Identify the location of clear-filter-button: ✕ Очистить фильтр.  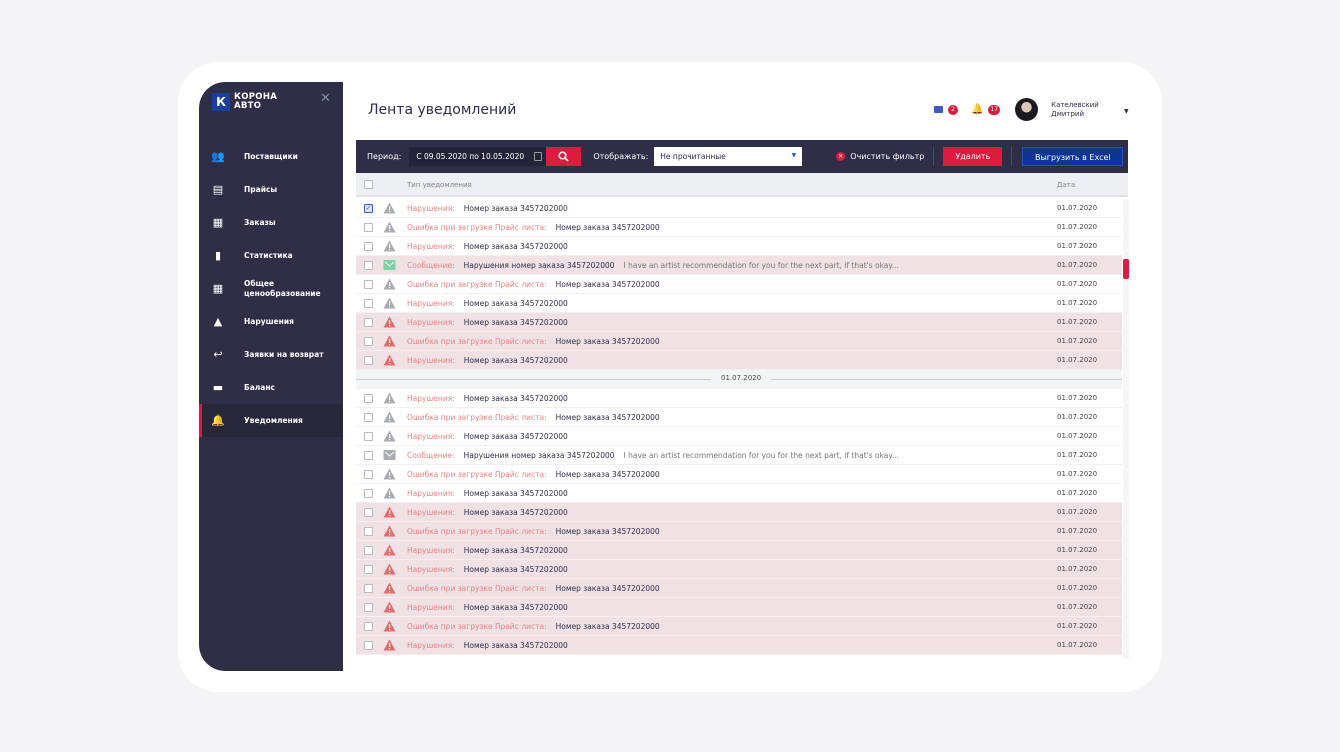
(880, 156).